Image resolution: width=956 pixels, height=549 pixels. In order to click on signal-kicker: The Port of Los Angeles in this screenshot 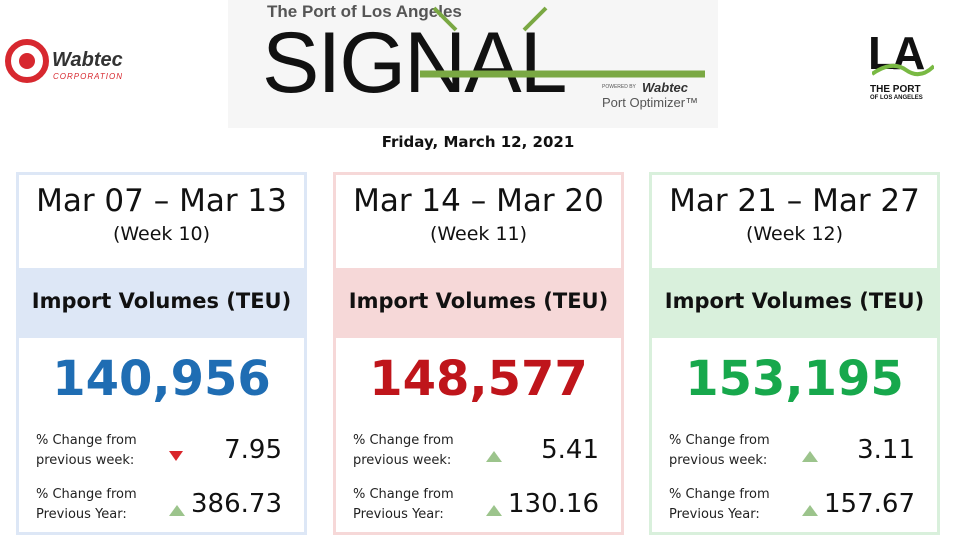, I will do `click(364, 11)`.